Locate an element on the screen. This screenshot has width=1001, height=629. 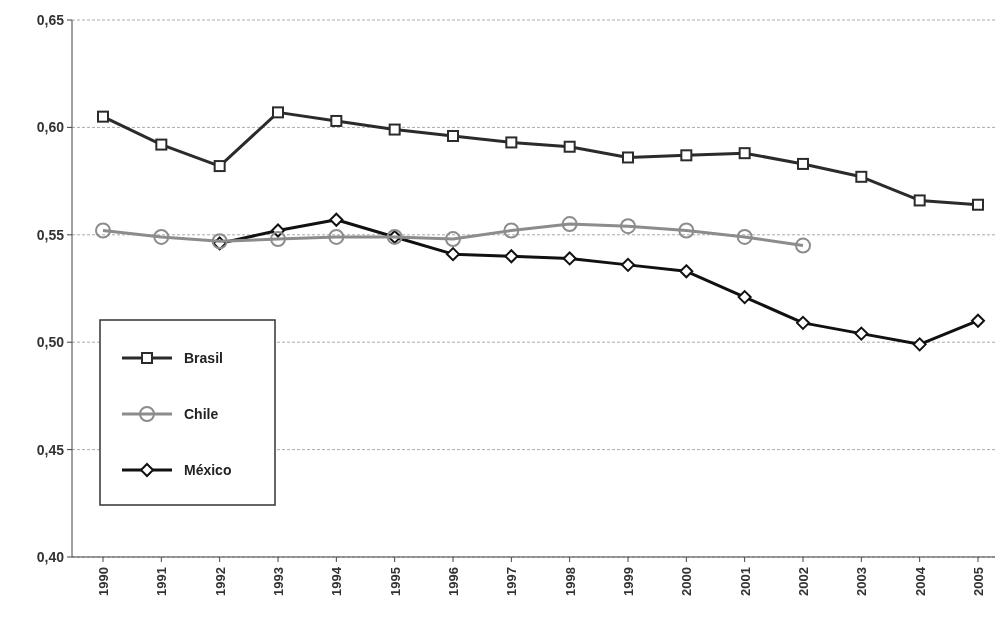
y-tick-label: 0,45 is located at coordinates (50, 449).